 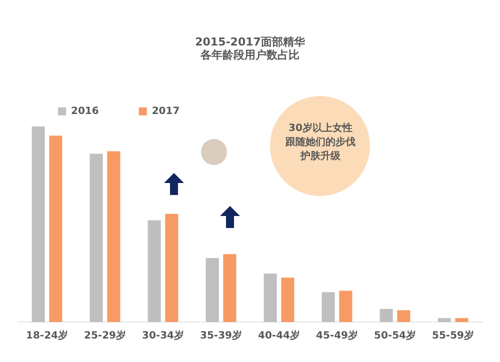 I want to click on x-tick-label: 18-24岁, so click(x=47, y=336).